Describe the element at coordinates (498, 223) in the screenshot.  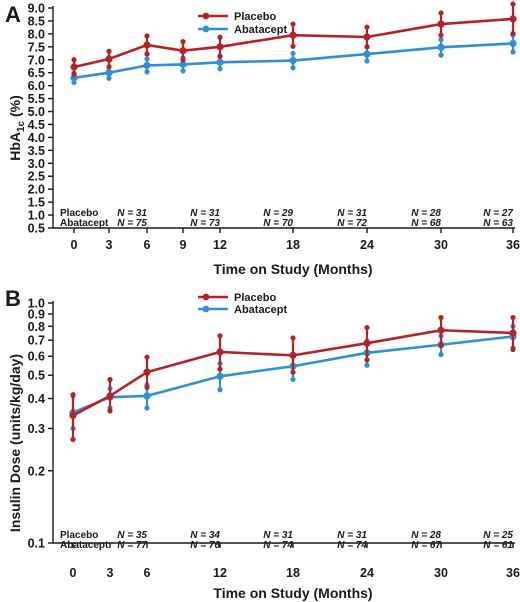
I see `n-table-abatacept-count: N = 63` at that location.